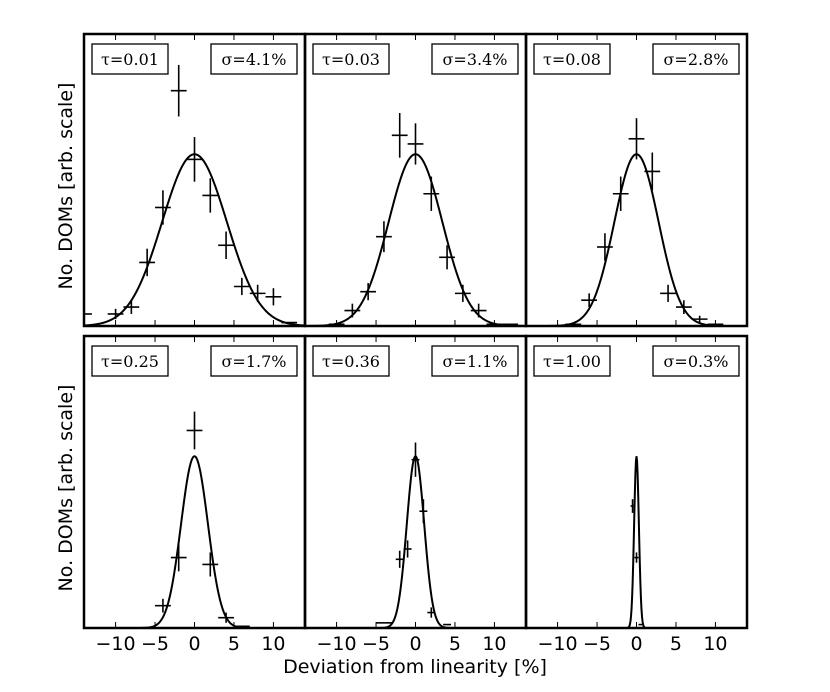 The height and width of the screenshot is (692, 830). I want to click on sigma-label: σ=3.4%, so click(475, 59).